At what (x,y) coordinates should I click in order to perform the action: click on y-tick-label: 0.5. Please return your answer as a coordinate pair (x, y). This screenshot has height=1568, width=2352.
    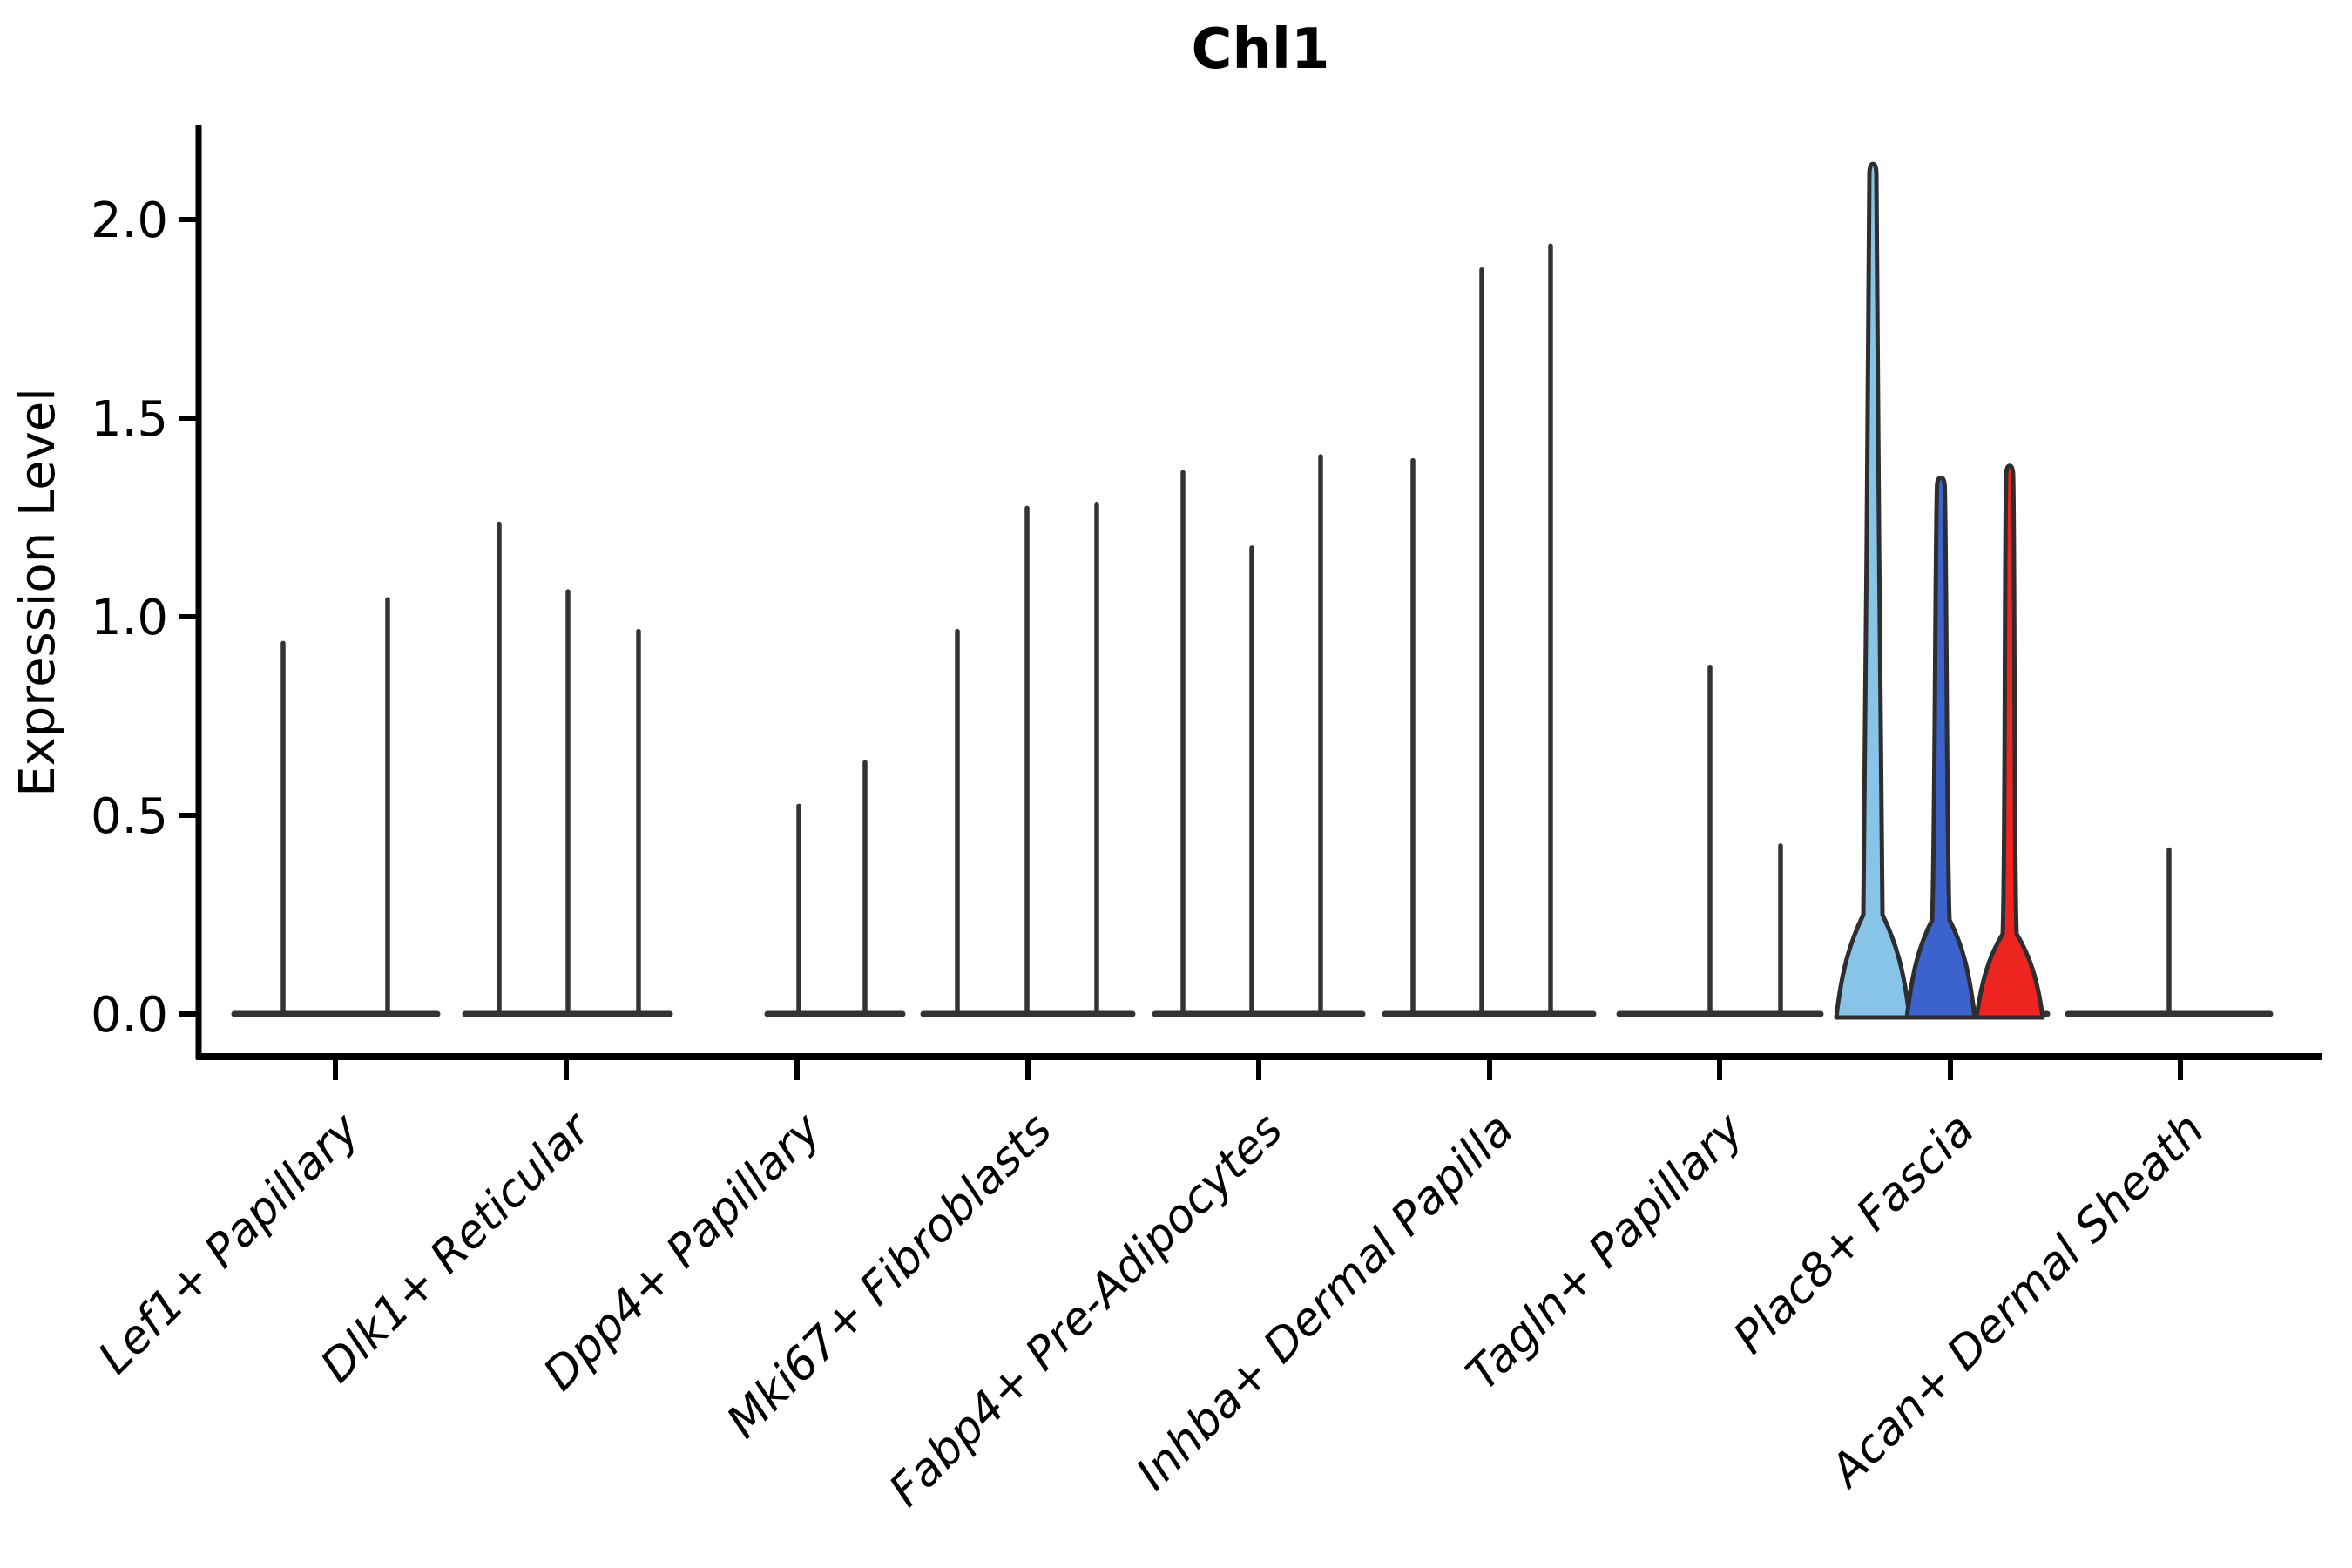
    Looking at the image, I should click on (129, 816).